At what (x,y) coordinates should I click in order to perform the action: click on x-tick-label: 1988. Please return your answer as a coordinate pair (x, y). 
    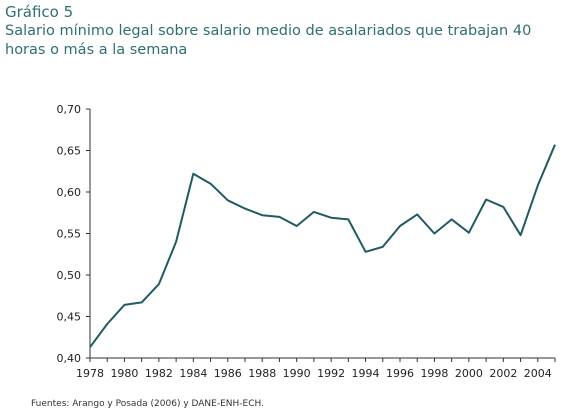
    Looking at the image, I should click on (262, 373).